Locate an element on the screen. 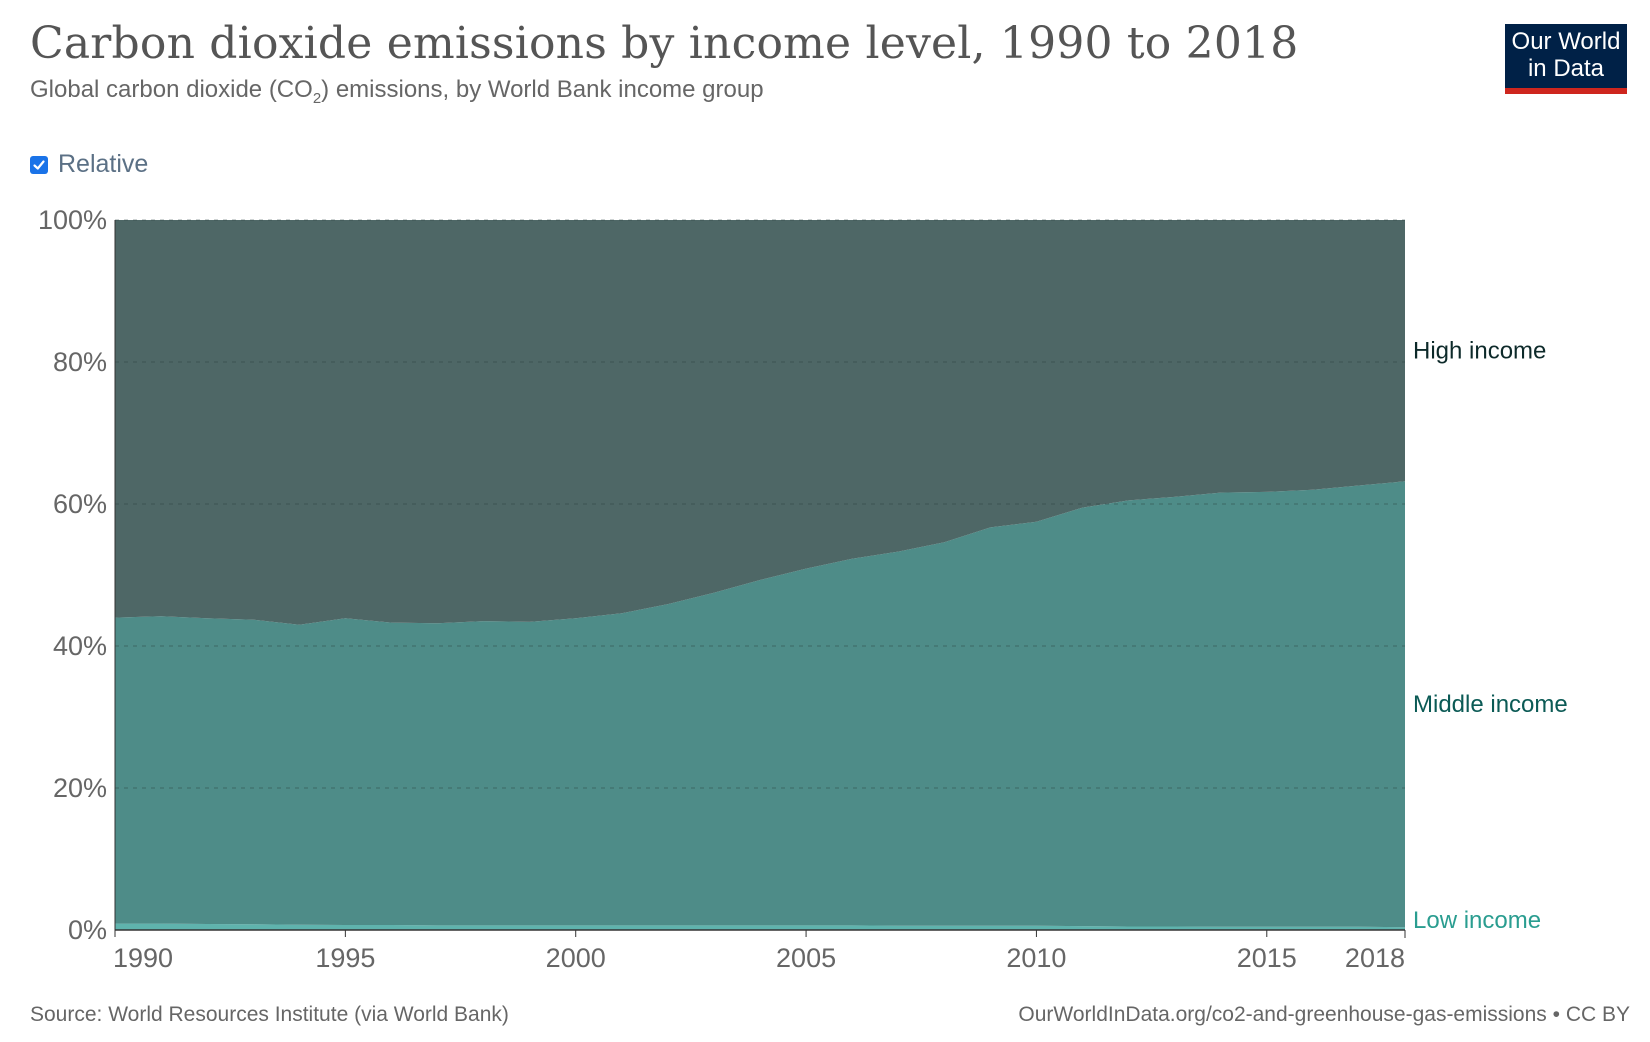 The height and width of the screenshot is (1042, 1650). logo-line-2: in Data is located at coordinates (1566, 68).